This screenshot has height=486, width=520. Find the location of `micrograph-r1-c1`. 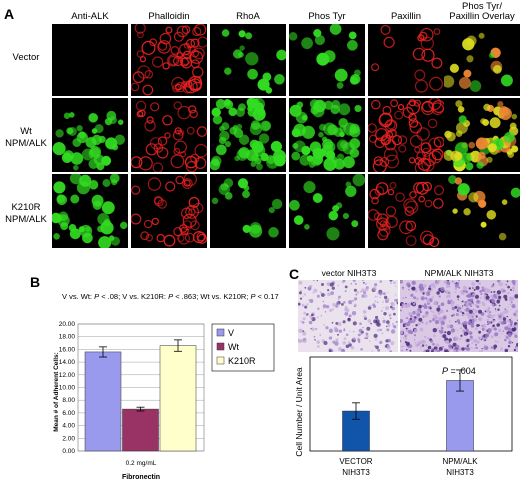

micrograph-r1-c1 is located at coordinates (169, 135).